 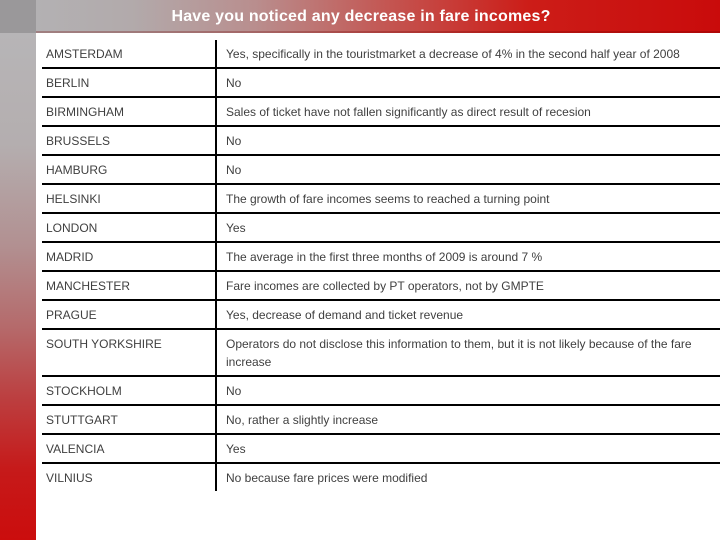 What do you see at coordinates (381, 170) in the screenshot?
I see `table-row: HAMBURG No` at bounding box center [381, 170].